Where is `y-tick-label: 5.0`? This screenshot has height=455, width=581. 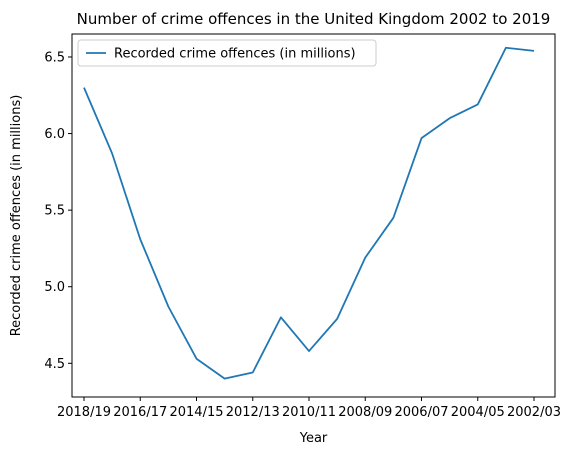
y-tick-label: 5.0 is located at coordinates (54, 287).